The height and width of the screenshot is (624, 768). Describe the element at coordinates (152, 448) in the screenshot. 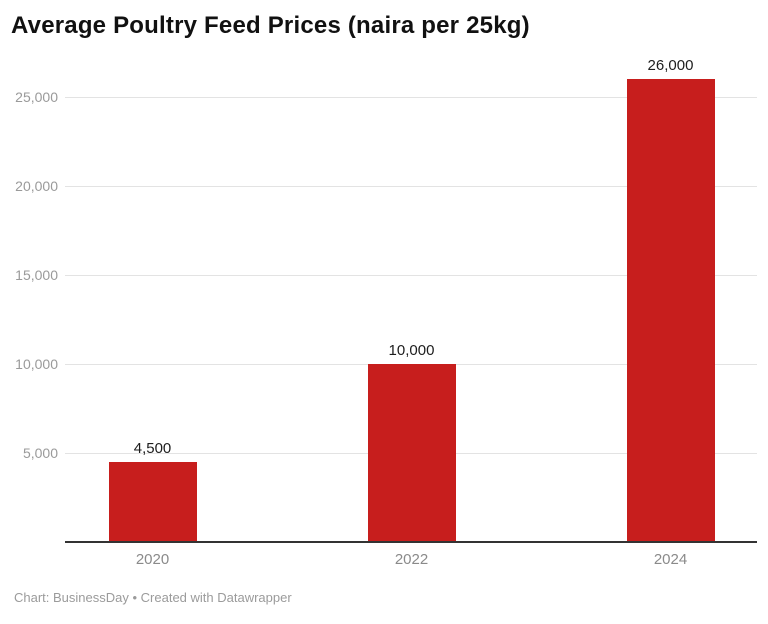

I see `bar-value-label: 4,500` at that location.